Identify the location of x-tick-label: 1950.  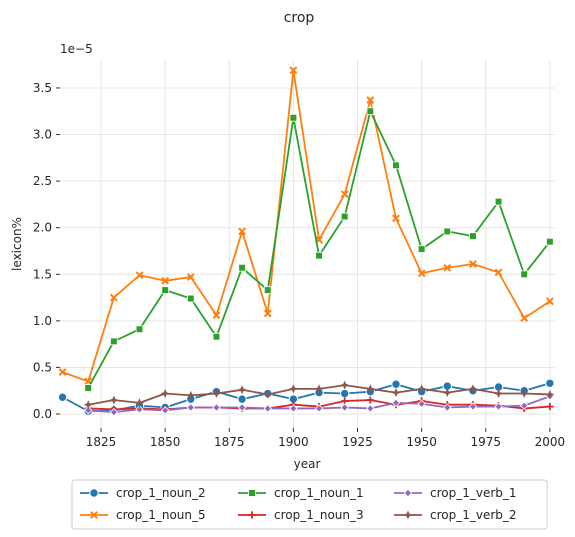
(421, 442).